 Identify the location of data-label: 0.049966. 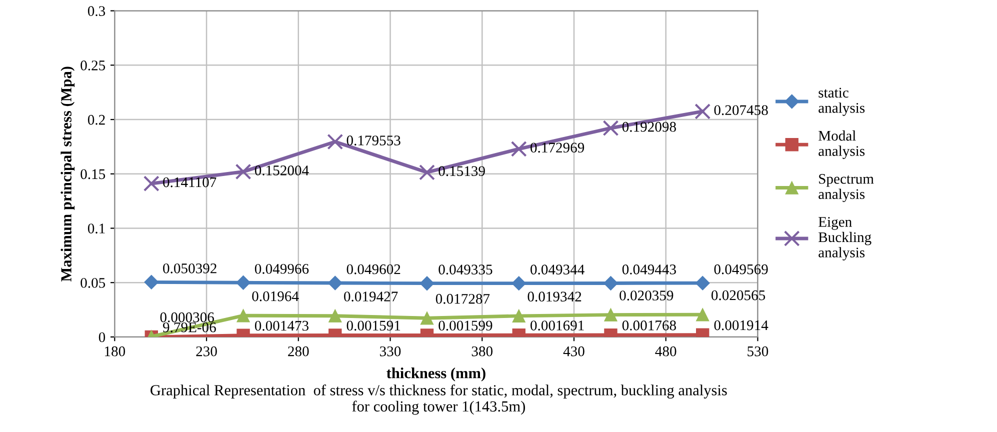
(281, 269).